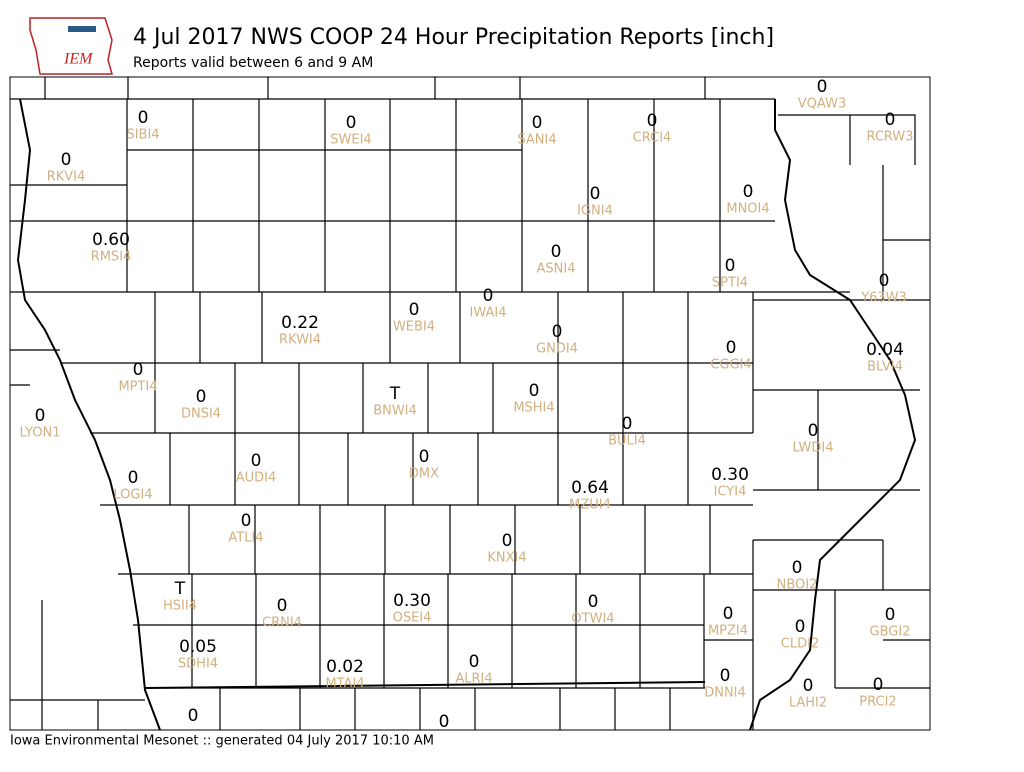 The image size is (1024, 772). I want to click on station-id: DNNI4, so click(725, 693).